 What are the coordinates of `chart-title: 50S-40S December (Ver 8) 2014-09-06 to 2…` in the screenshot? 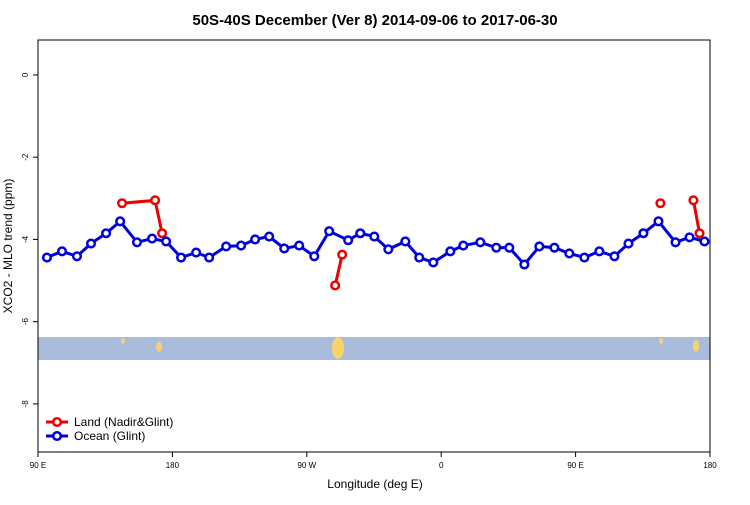 It's located at (374, 20).